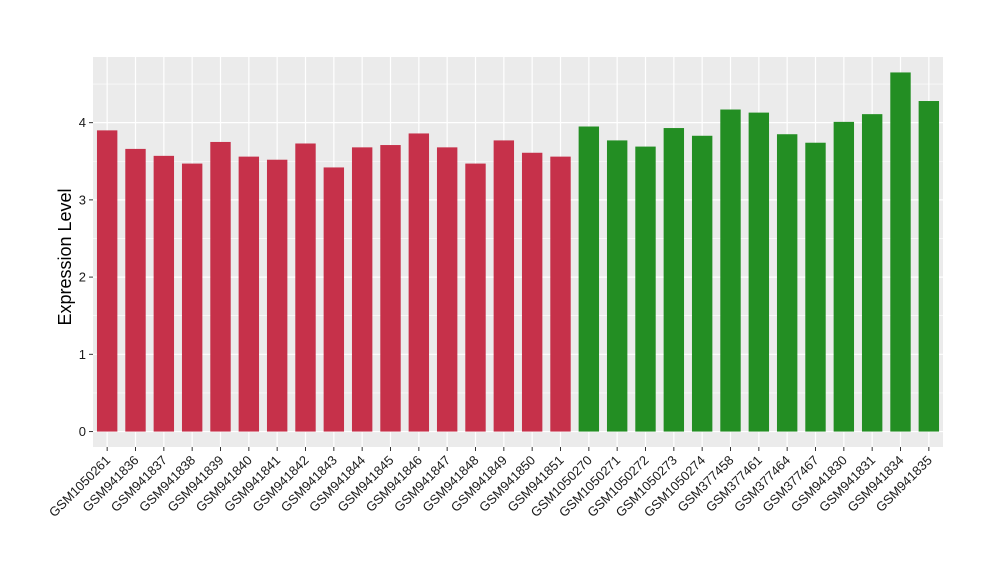 The image size is (1000, 580). Describe the element at coordinates (702, 283) in the screenshot. I see `bar-GSM1050274` at that location.